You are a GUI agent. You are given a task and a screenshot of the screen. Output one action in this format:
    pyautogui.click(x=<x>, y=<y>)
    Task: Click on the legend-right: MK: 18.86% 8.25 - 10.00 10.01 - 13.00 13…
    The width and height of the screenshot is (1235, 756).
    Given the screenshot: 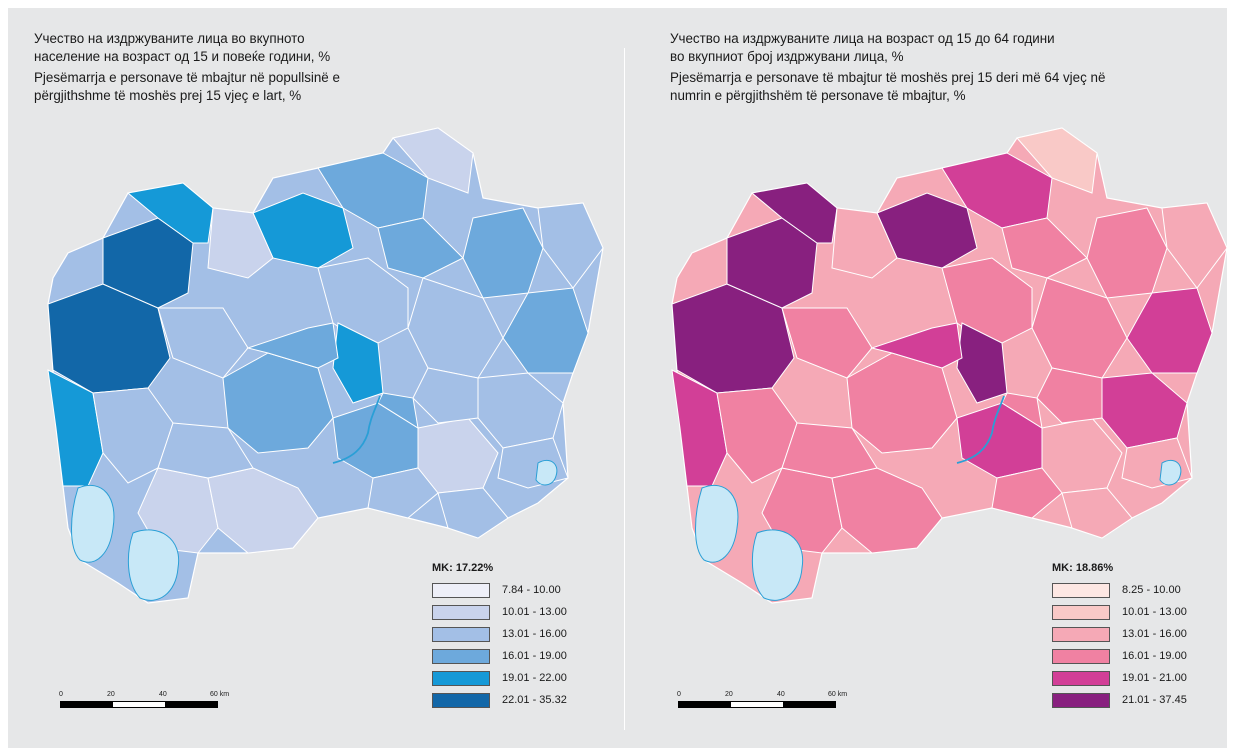 What is the action you would take?
    pyautogui.click(x=1119, y=636)
    